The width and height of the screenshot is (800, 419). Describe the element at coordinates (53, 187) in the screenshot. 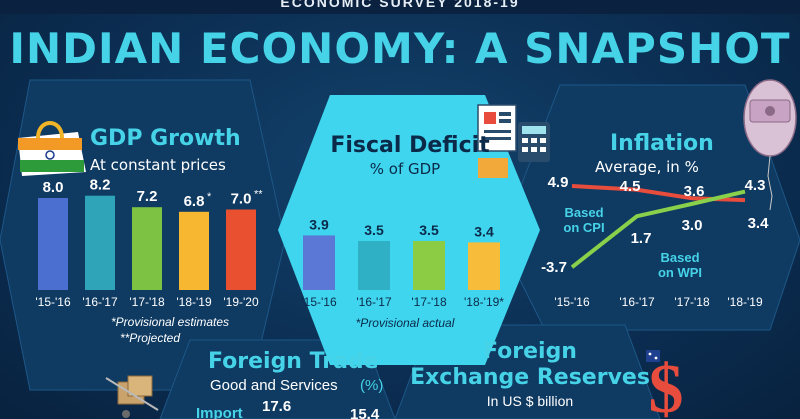

I see `gdp-value-label: 8.0` at that location.